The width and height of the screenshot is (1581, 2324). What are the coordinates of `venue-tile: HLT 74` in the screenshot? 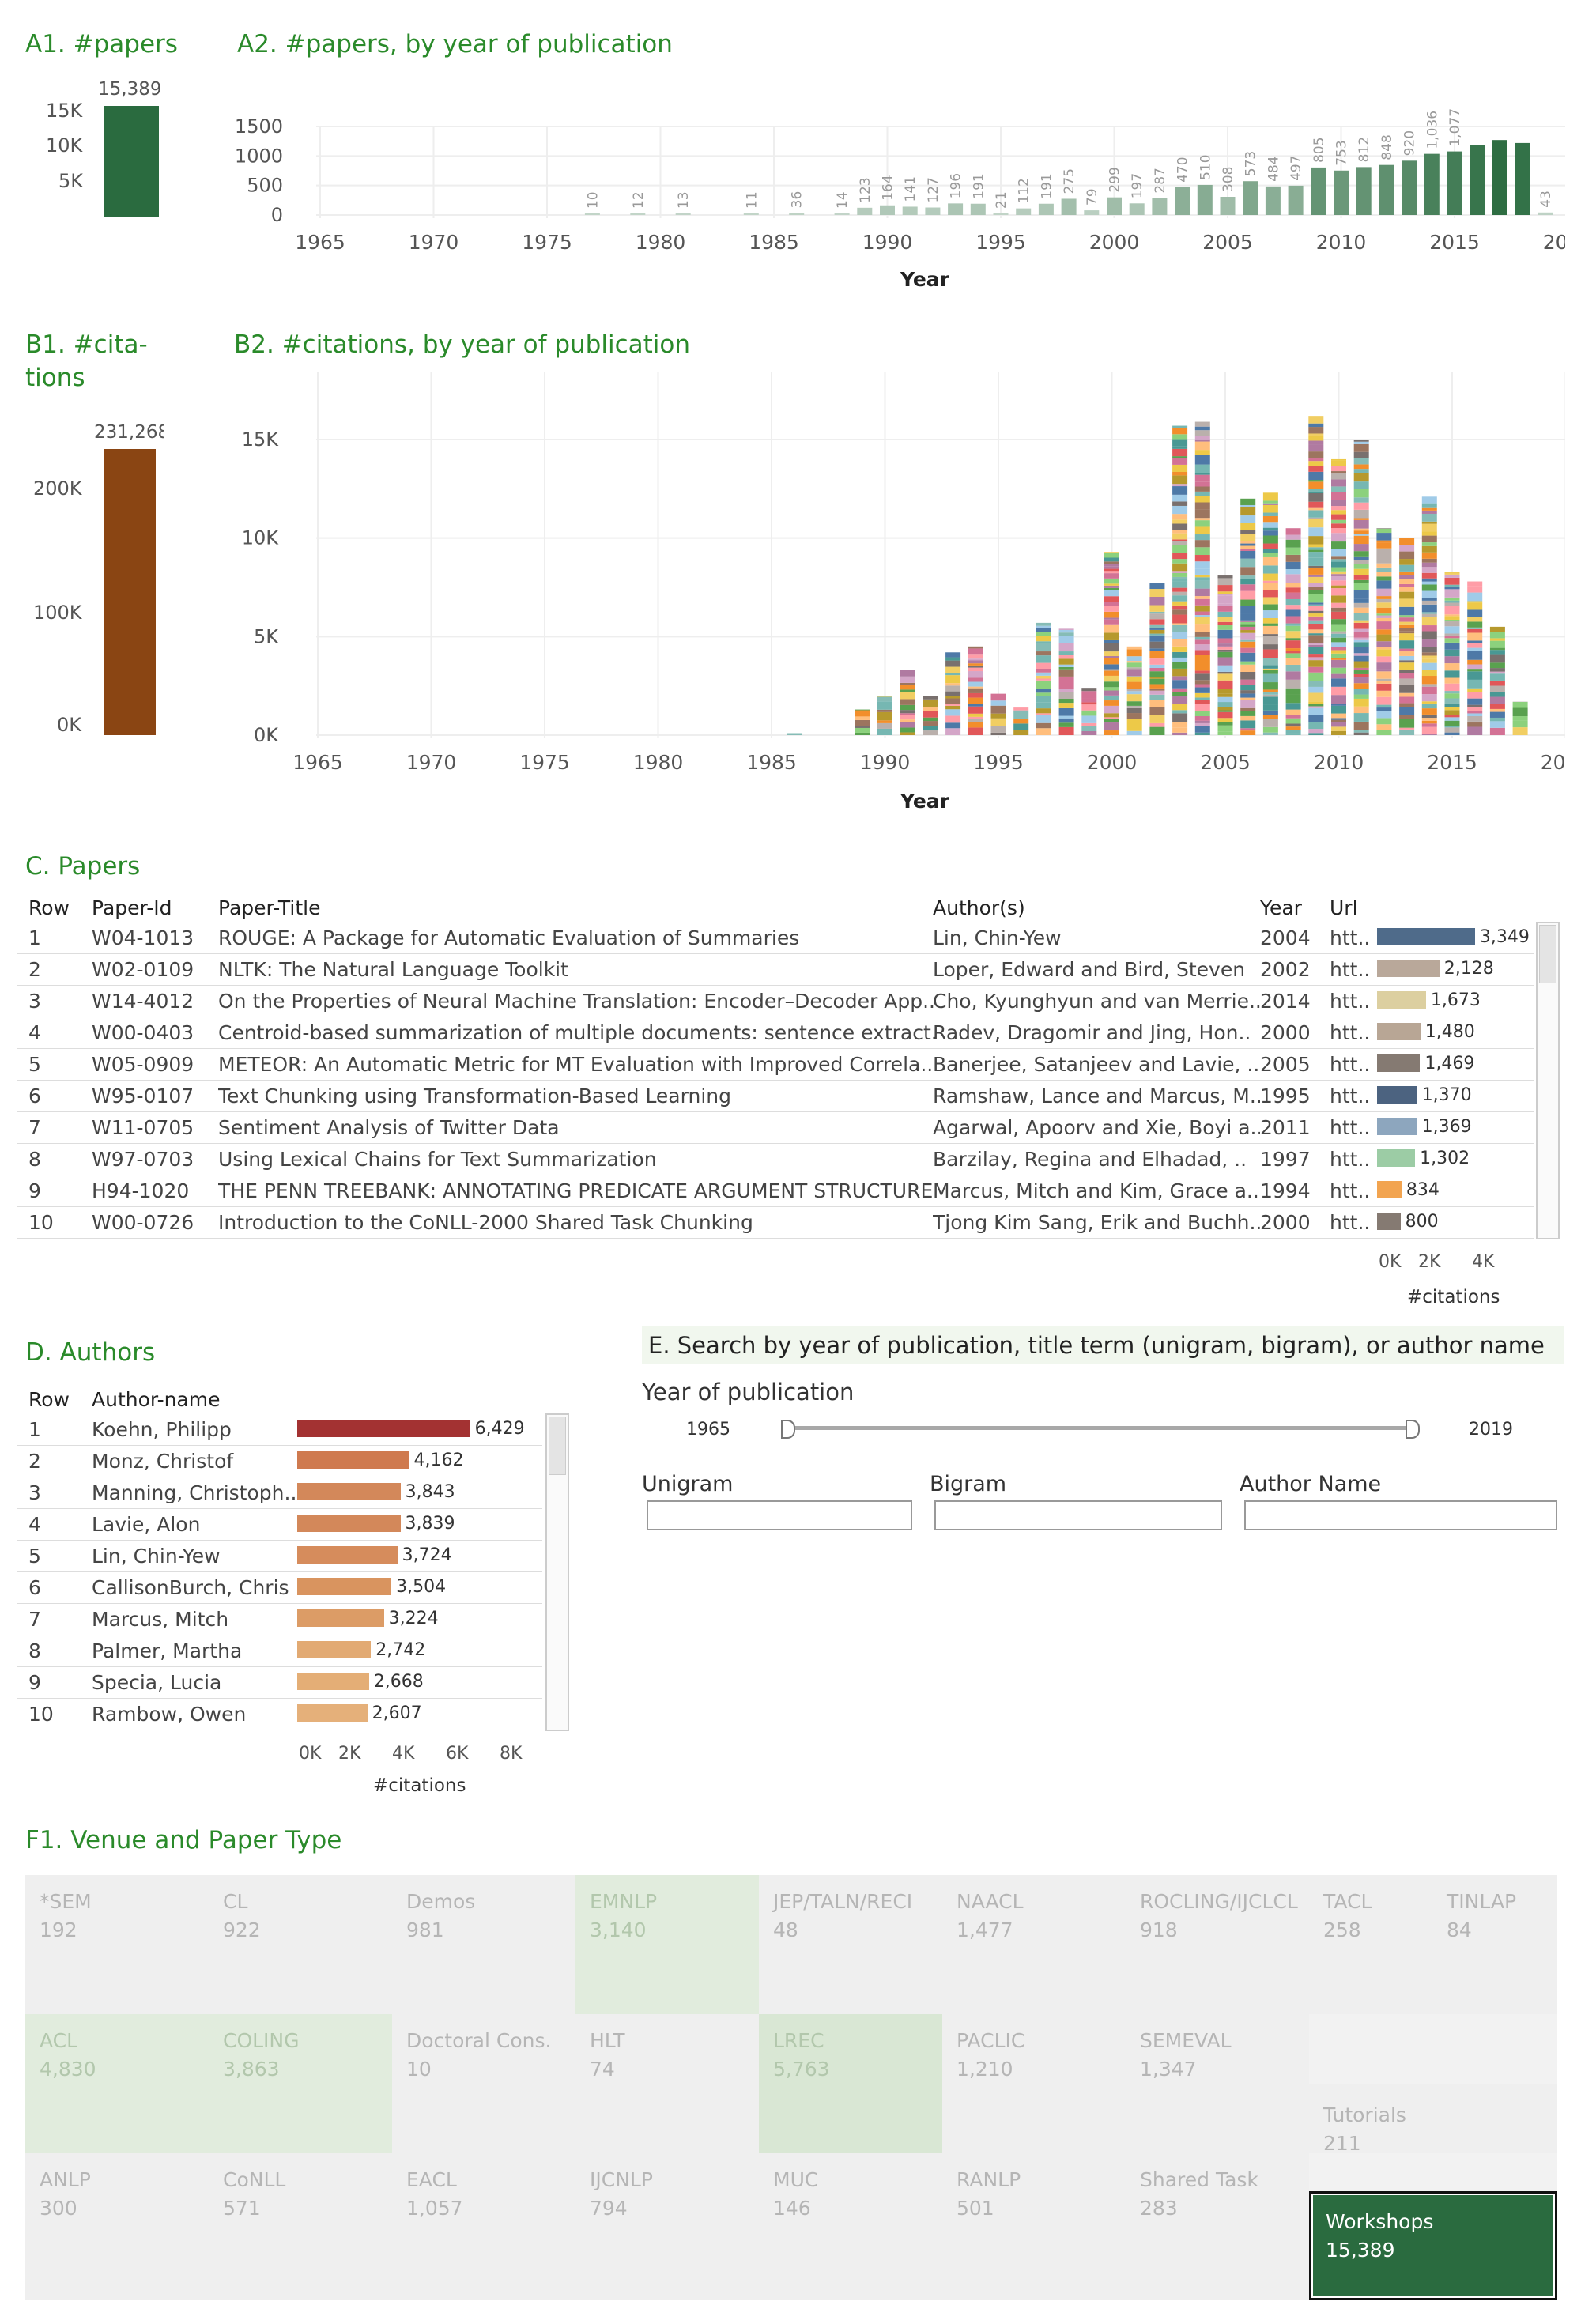 It's located at (667, 2083).